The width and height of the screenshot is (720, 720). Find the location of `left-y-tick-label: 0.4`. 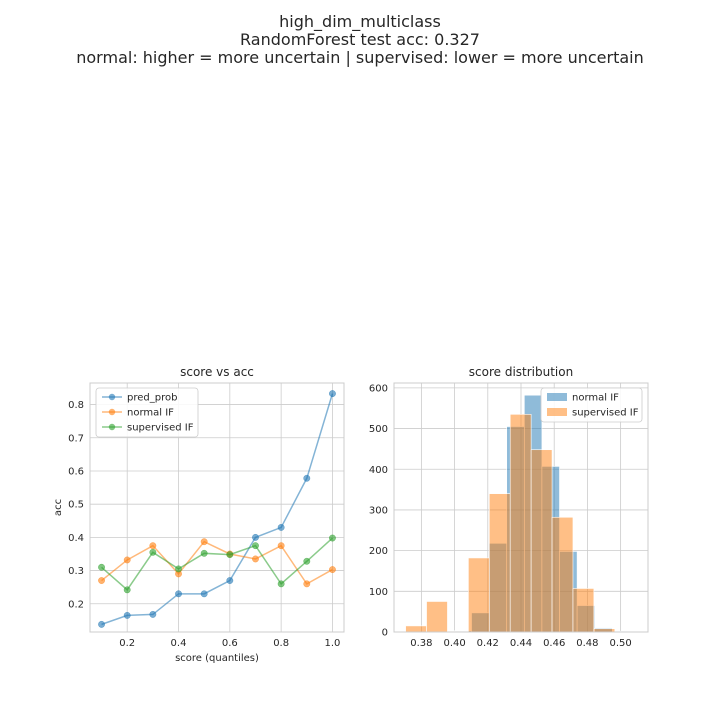

left-y-tick-label: 0.4 is located at coordinates (76, 538).